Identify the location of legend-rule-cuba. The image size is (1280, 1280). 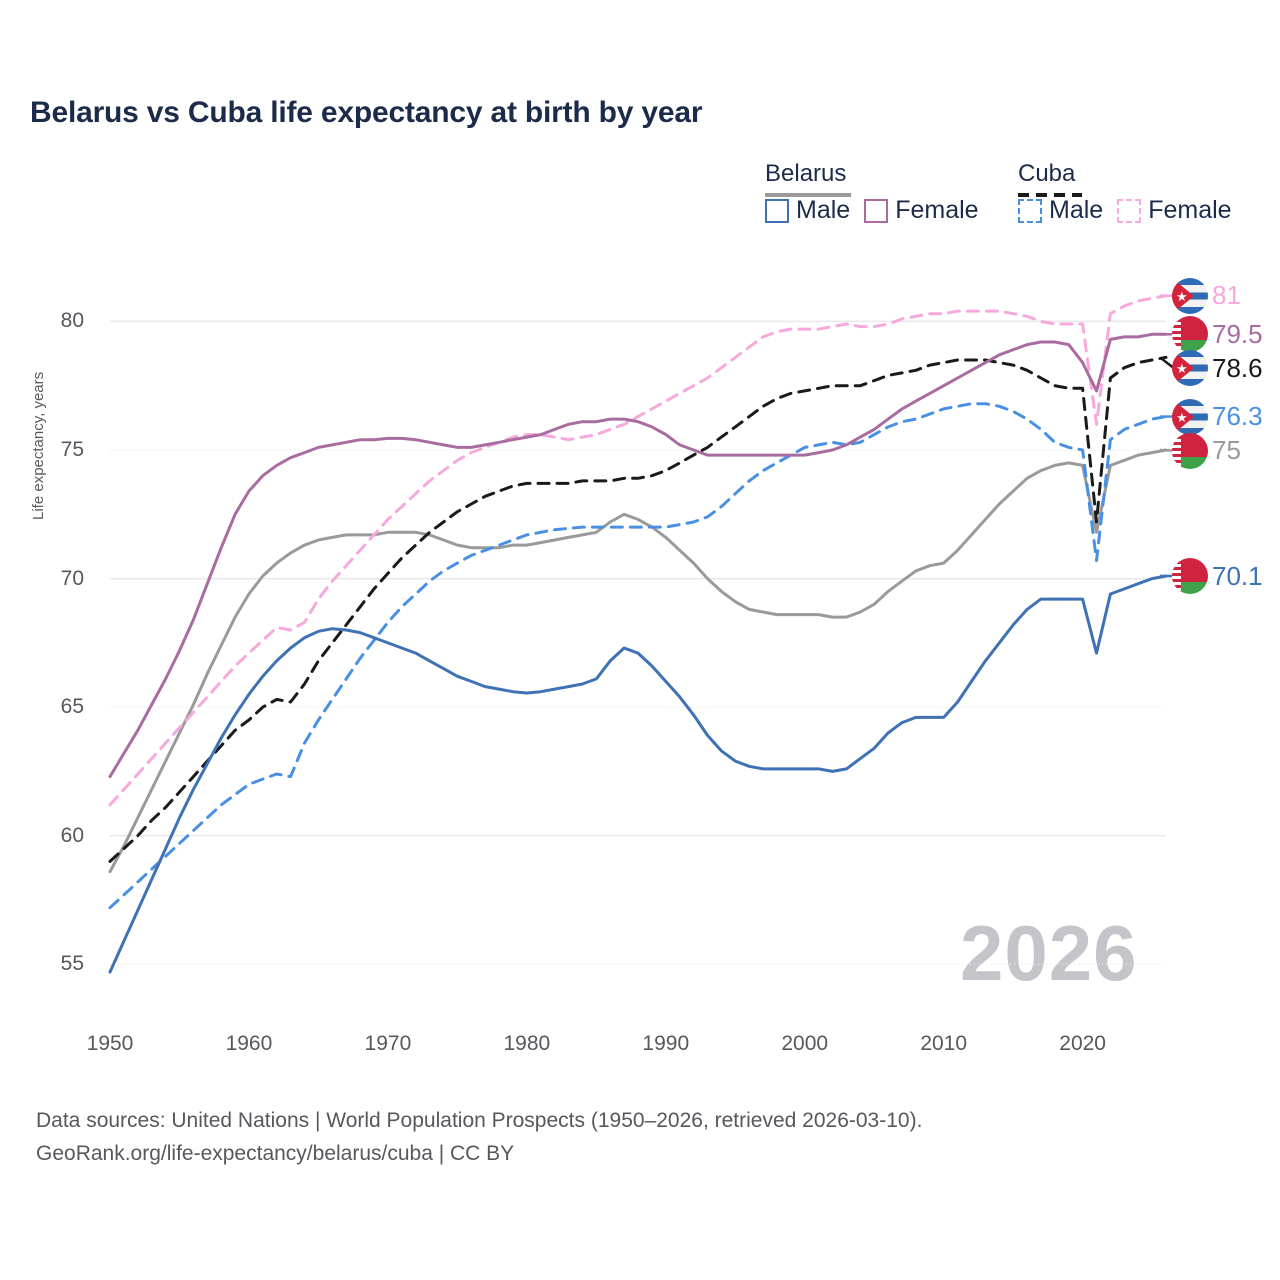
(1050, 195).